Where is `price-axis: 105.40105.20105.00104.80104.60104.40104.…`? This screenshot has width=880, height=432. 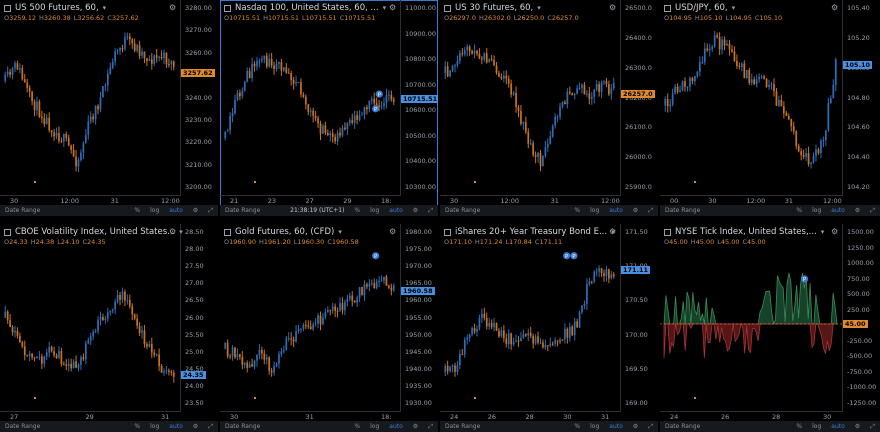
price-axis: 105.40105.20105.00104.80104.60104.40104.… is located at coordinates (861, 97).